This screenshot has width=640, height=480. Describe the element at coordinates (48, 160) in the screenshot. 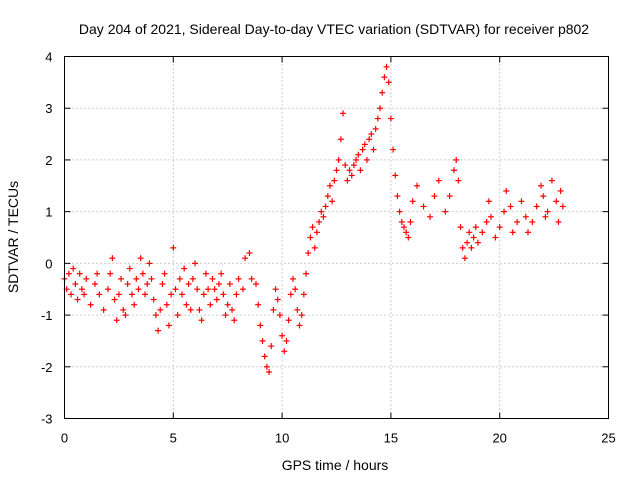

I see `y-tick-label: 2` at that location.